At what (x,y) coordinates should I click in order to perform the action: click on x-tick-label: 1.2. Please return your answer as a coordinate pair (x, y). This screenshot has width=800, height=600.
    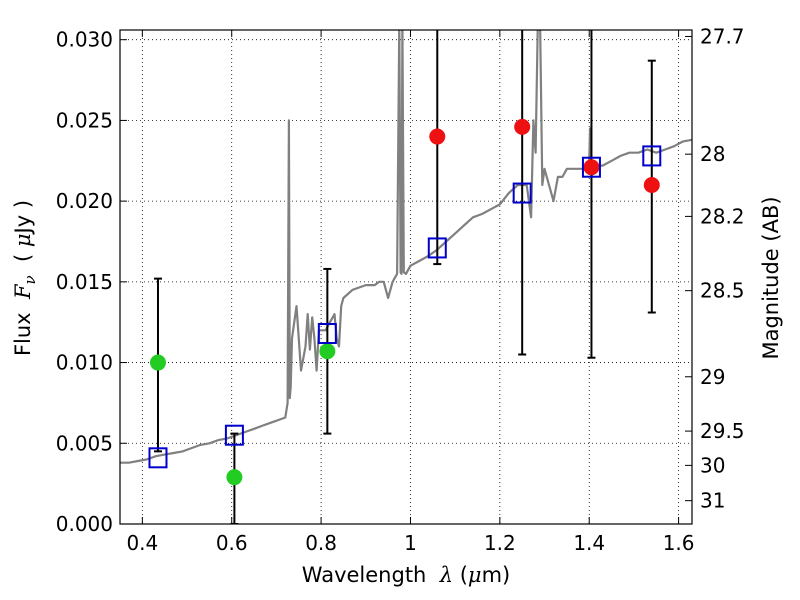
    Looking at the image, I should click on (500, 543).